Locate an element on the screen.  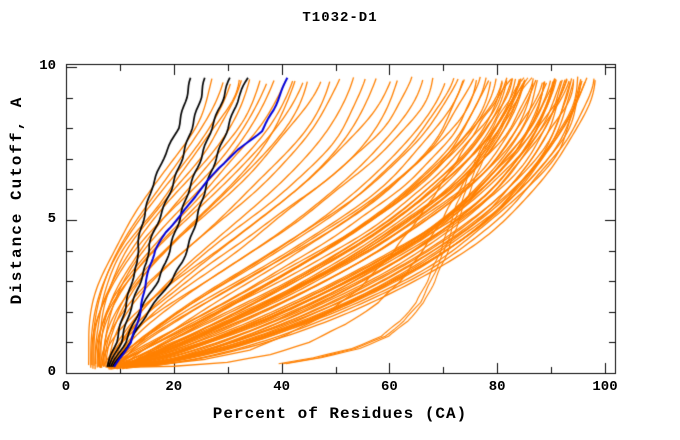
y-axis-label: Distance Cutoff, A is located at coordinates (17, 200).